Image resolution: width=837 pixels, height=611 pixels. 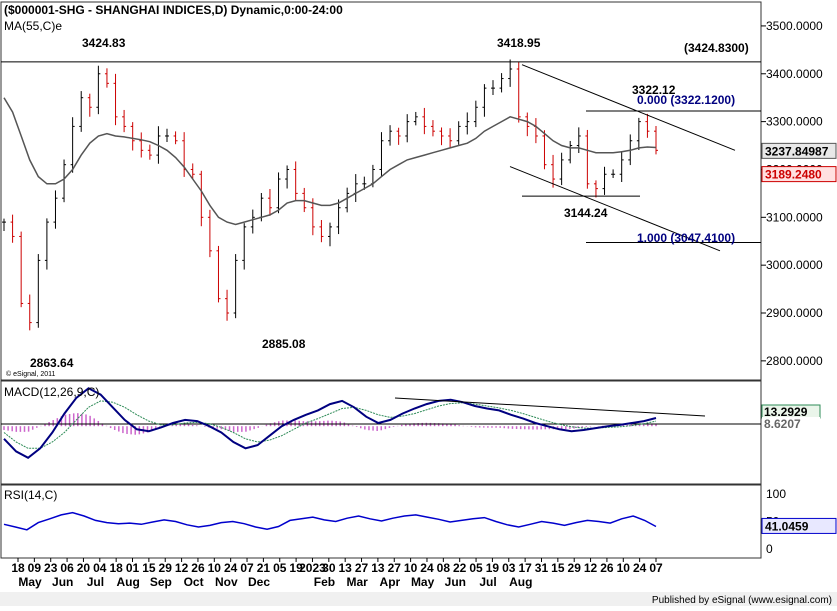 What do you see at coordinates (776, 494) in the screenshot?
I see `rsi-tick-label: 100` at bounding box center [776, 494].